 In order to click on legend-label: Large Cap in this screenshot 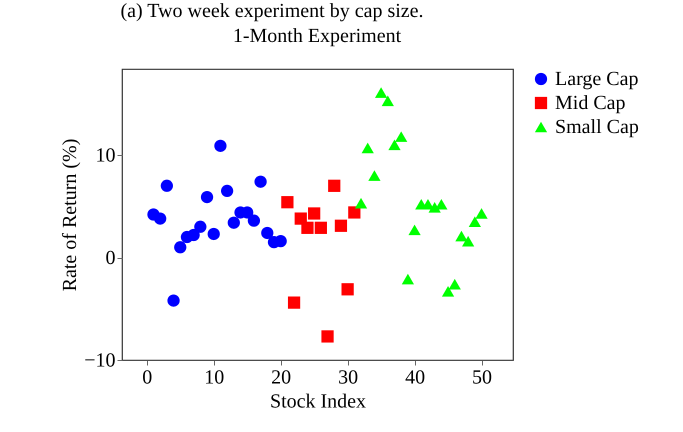, I will do `click(596, 79)`.